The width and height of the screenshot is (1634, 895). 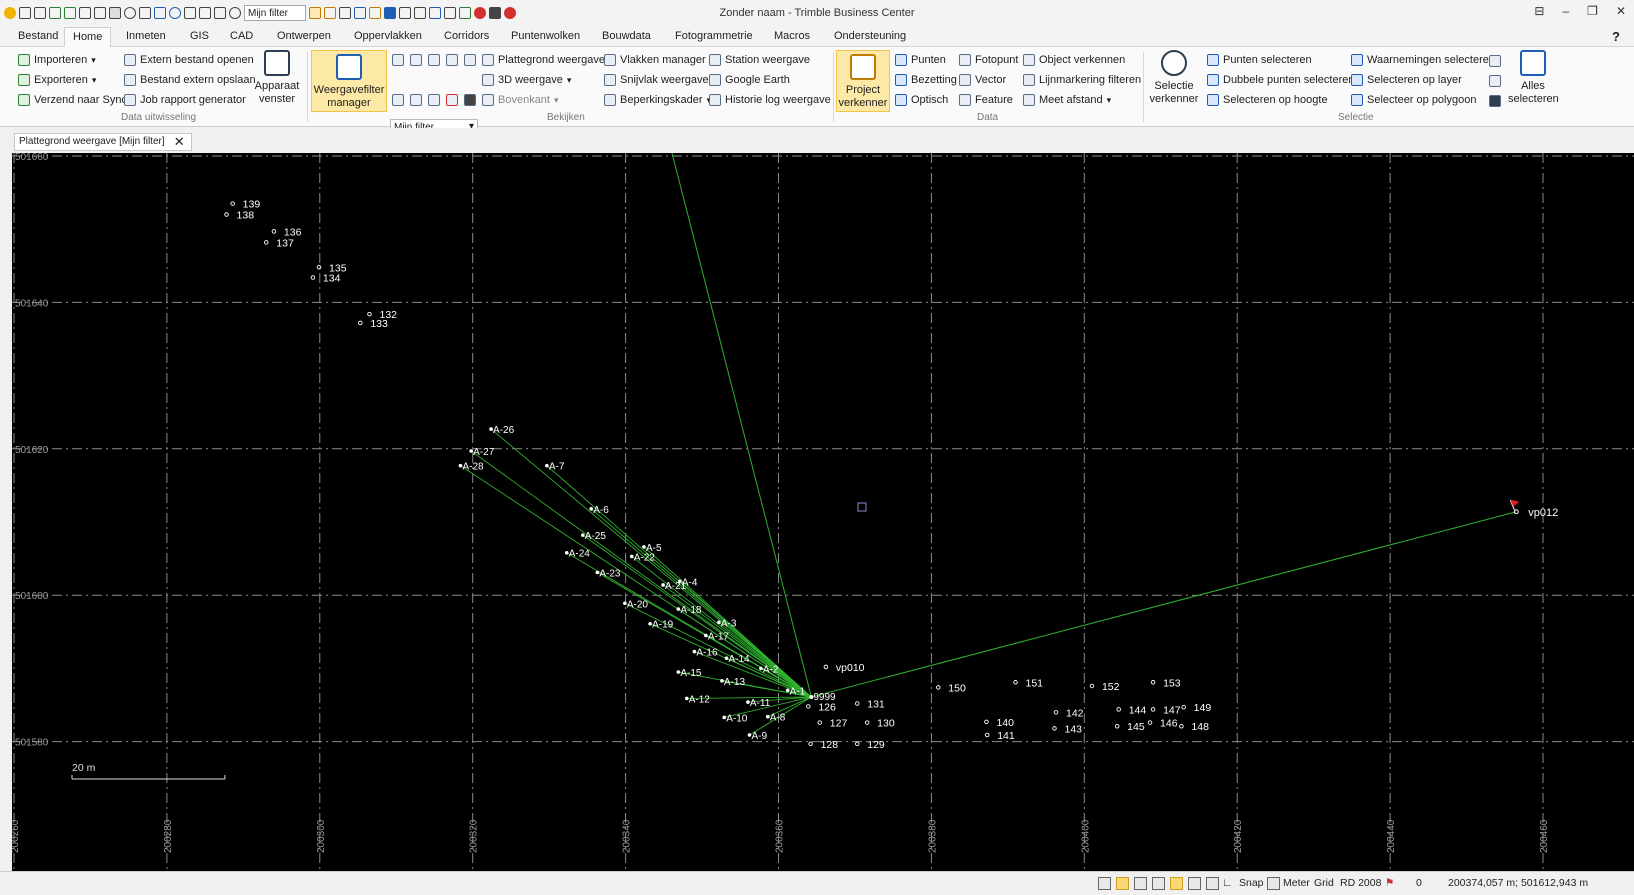 What do you see at coordinates (70, 13) in the screenshot?
I see `new-project-icon` at bounding box center [70, 13].